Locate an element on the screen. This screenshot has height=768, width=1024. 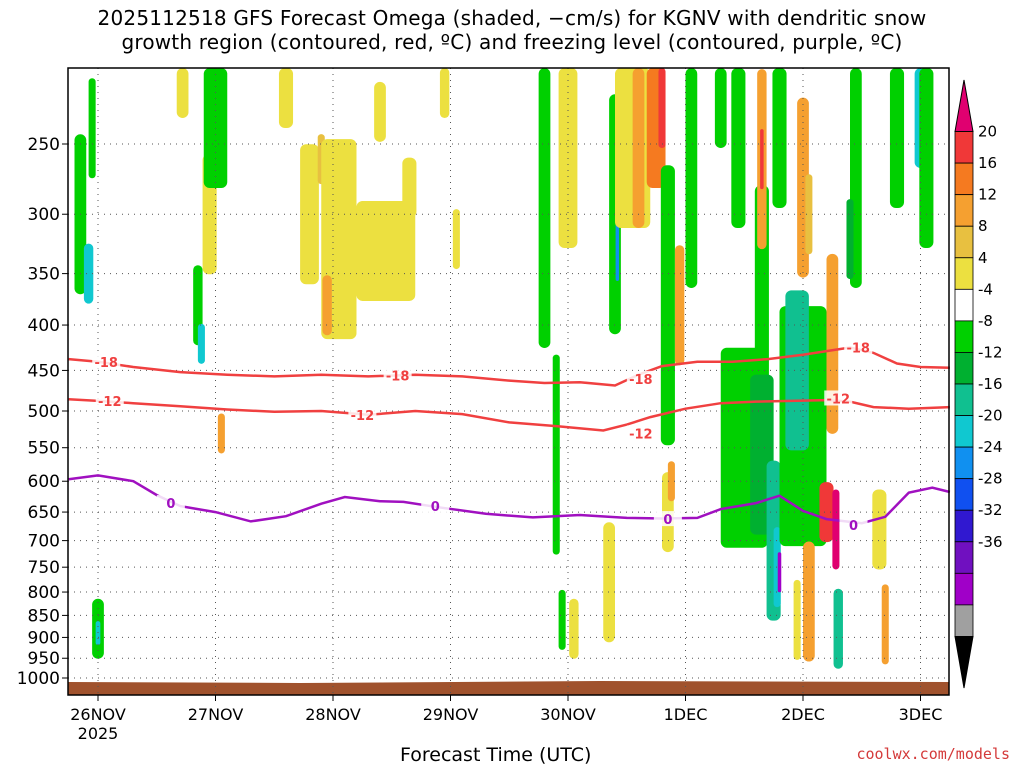
y-tick-label: 650 is located at coordinates (44, 513).